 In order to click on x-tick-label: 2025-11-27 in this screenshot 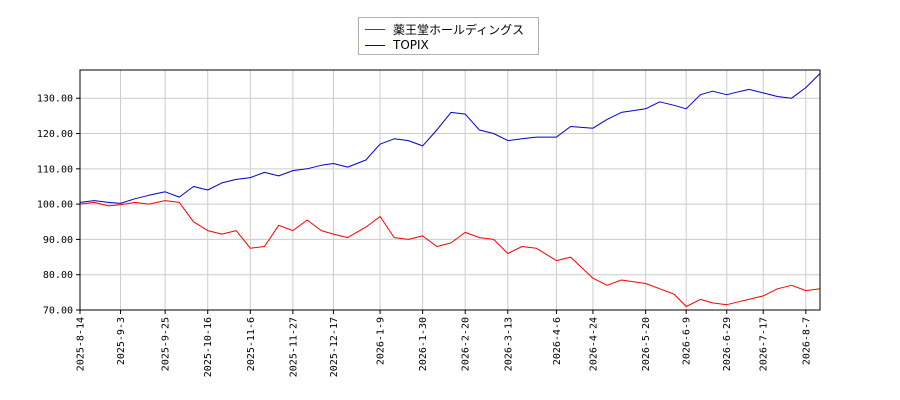, I will do `click(293, 347)`.